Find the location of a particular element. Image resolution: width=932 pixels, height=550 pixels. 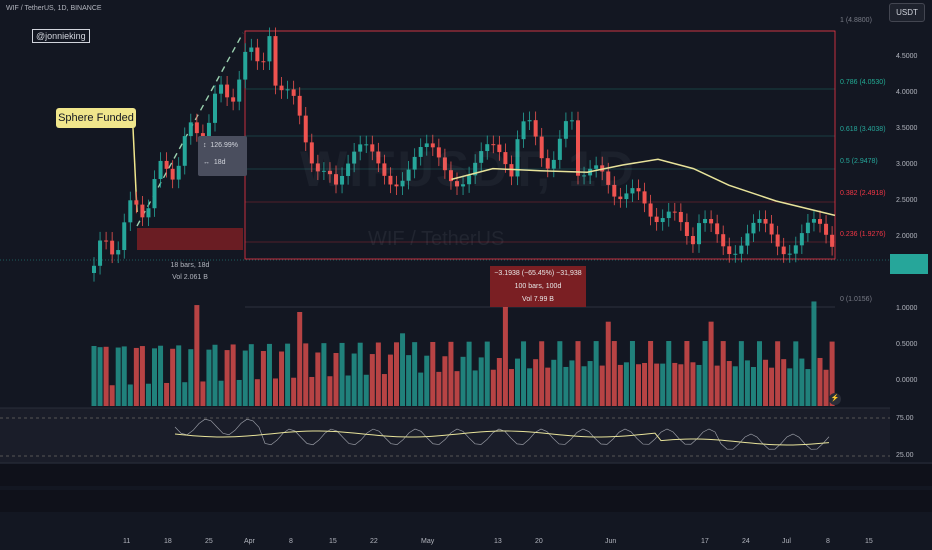

flash-icon: ⚡ is located at coordinates (835, 399).